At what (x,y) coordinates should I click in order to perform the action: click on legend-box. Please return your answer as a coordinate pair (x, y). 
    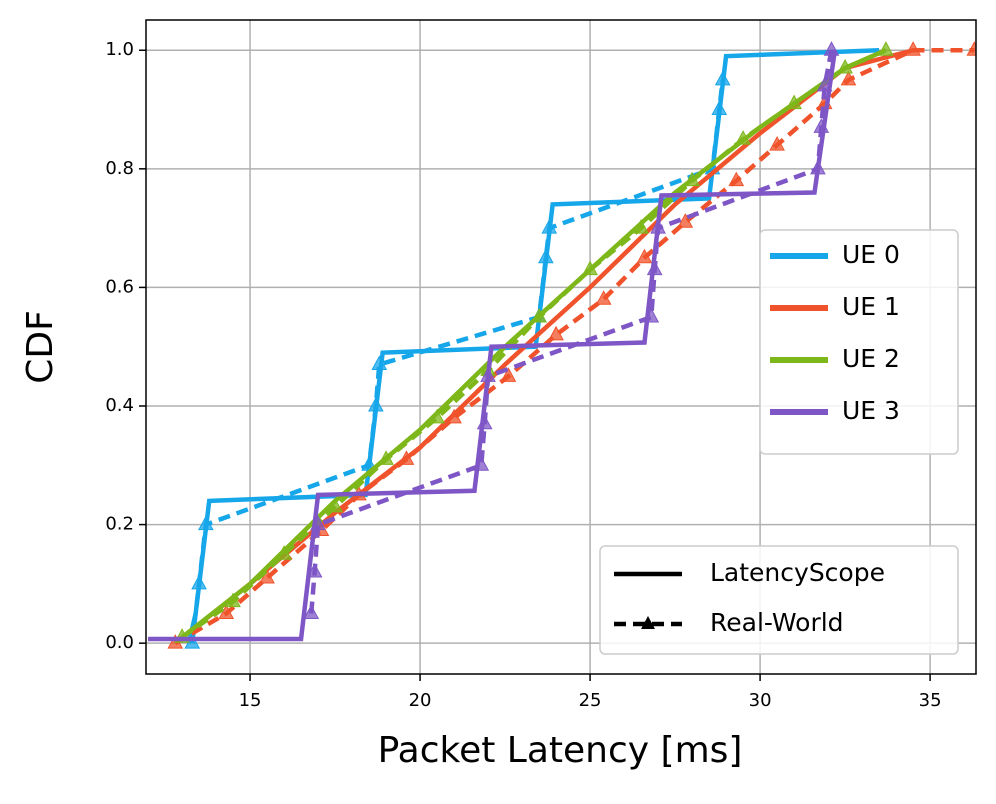
    Looking at the image, I should click on (859, 342).